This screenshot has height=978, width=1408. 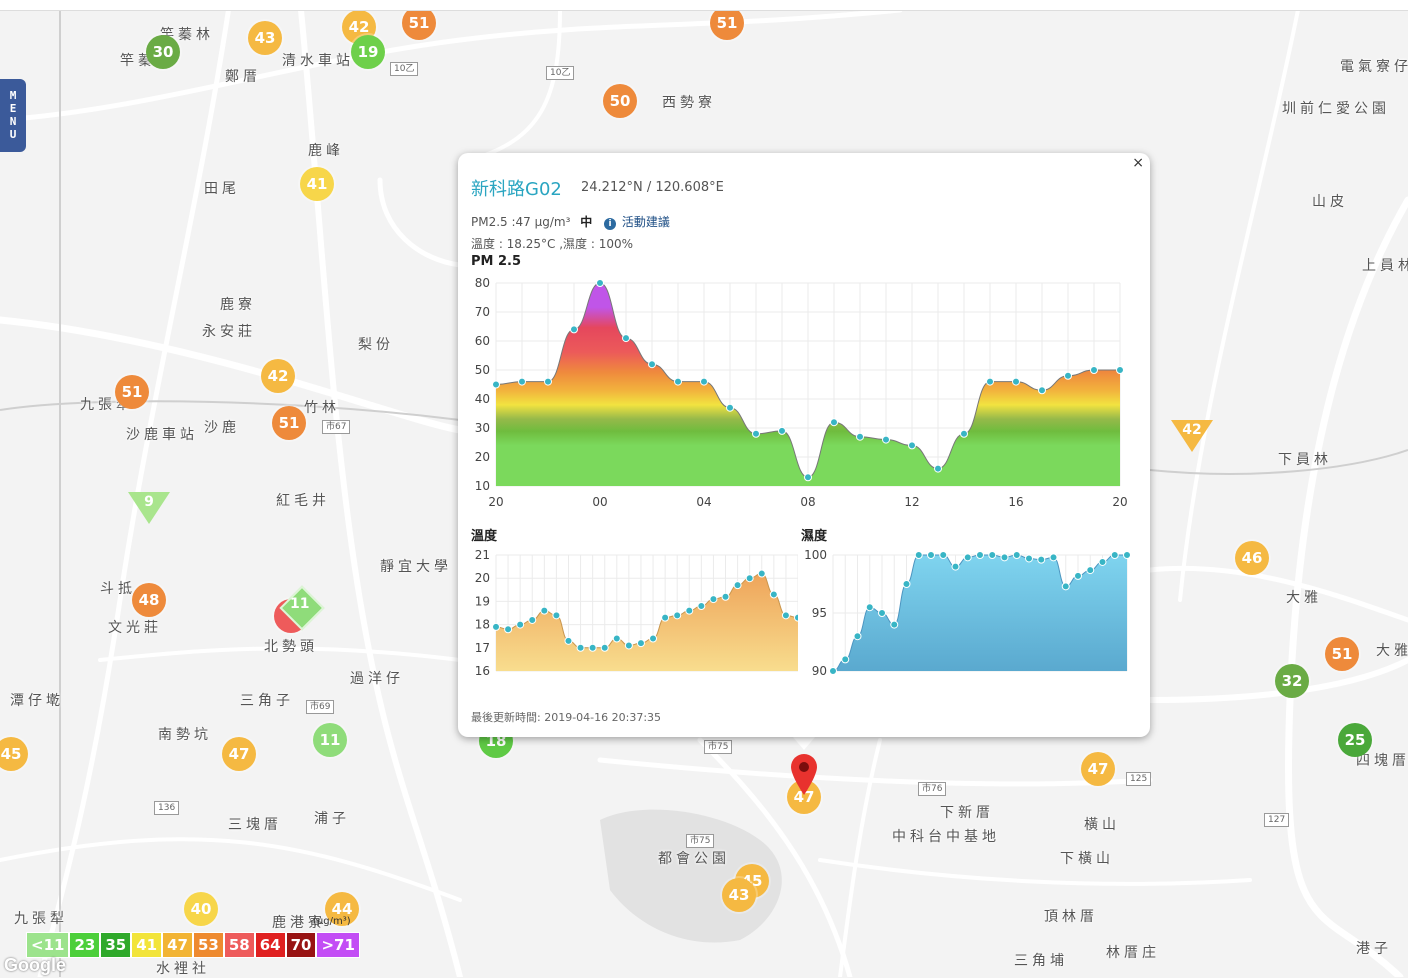 I want to click on y-tick-label: 90, so click(x=819, y=671).